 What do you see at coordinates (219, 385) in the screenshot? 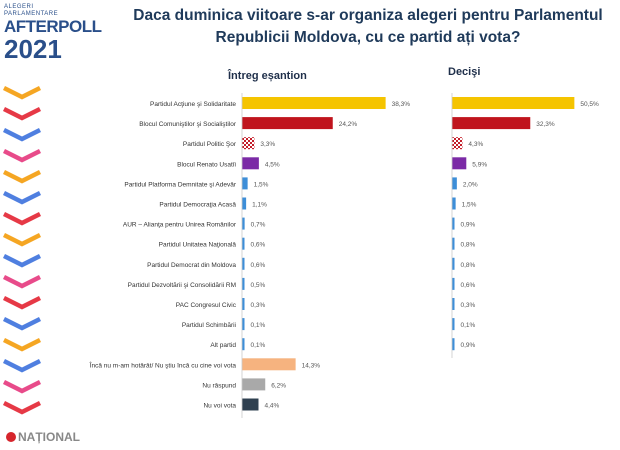
I see `category-label: Nu răspund` at bounding box center [219, 385].